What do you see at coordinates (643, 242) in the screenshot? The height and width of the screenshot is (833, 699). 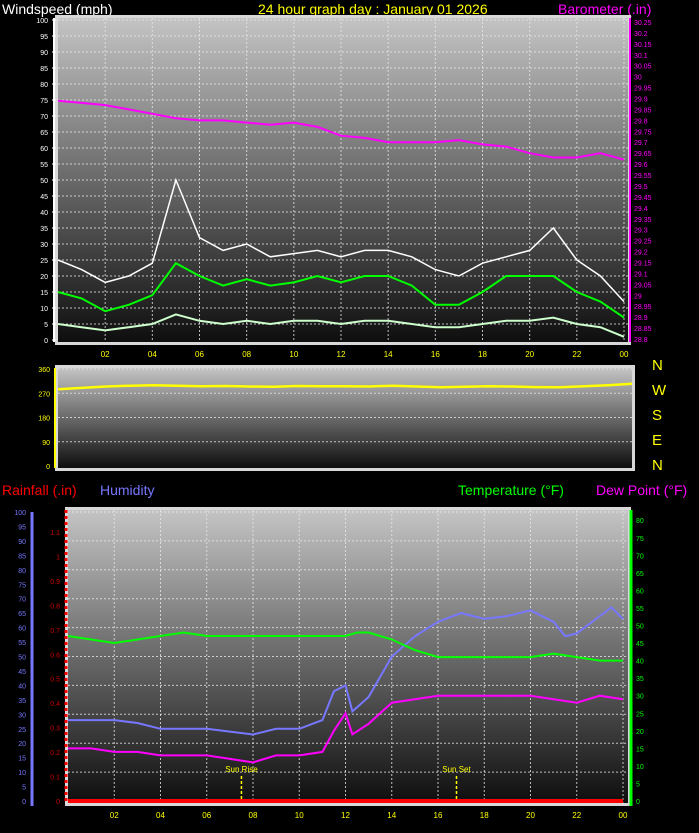 I see `barometer-tick-label: 29.25` at bounding box center [643, 242].